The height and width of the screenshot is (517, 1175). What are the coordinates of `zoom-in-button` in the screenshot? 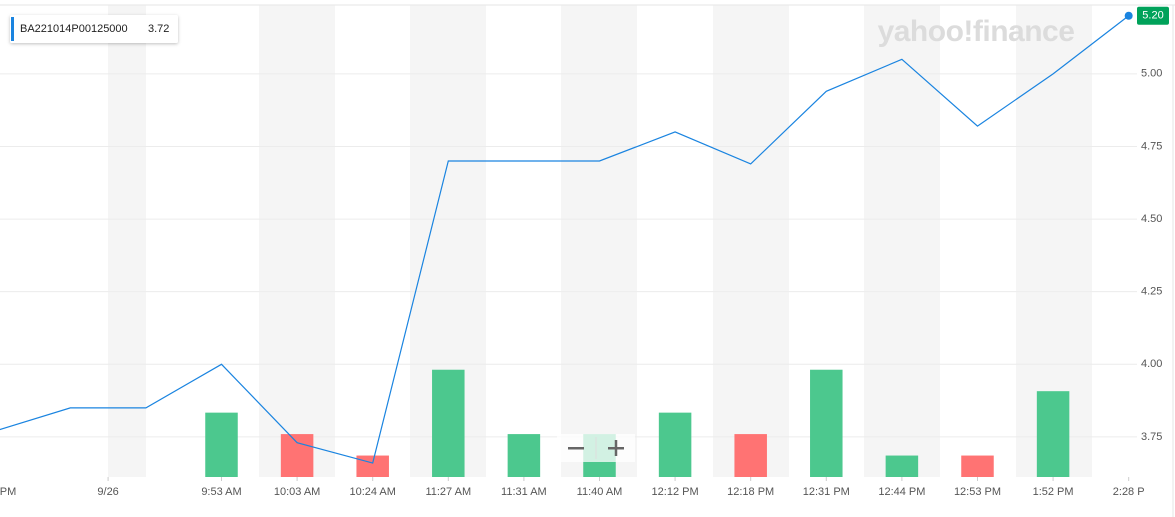 It's located at (615, 448).